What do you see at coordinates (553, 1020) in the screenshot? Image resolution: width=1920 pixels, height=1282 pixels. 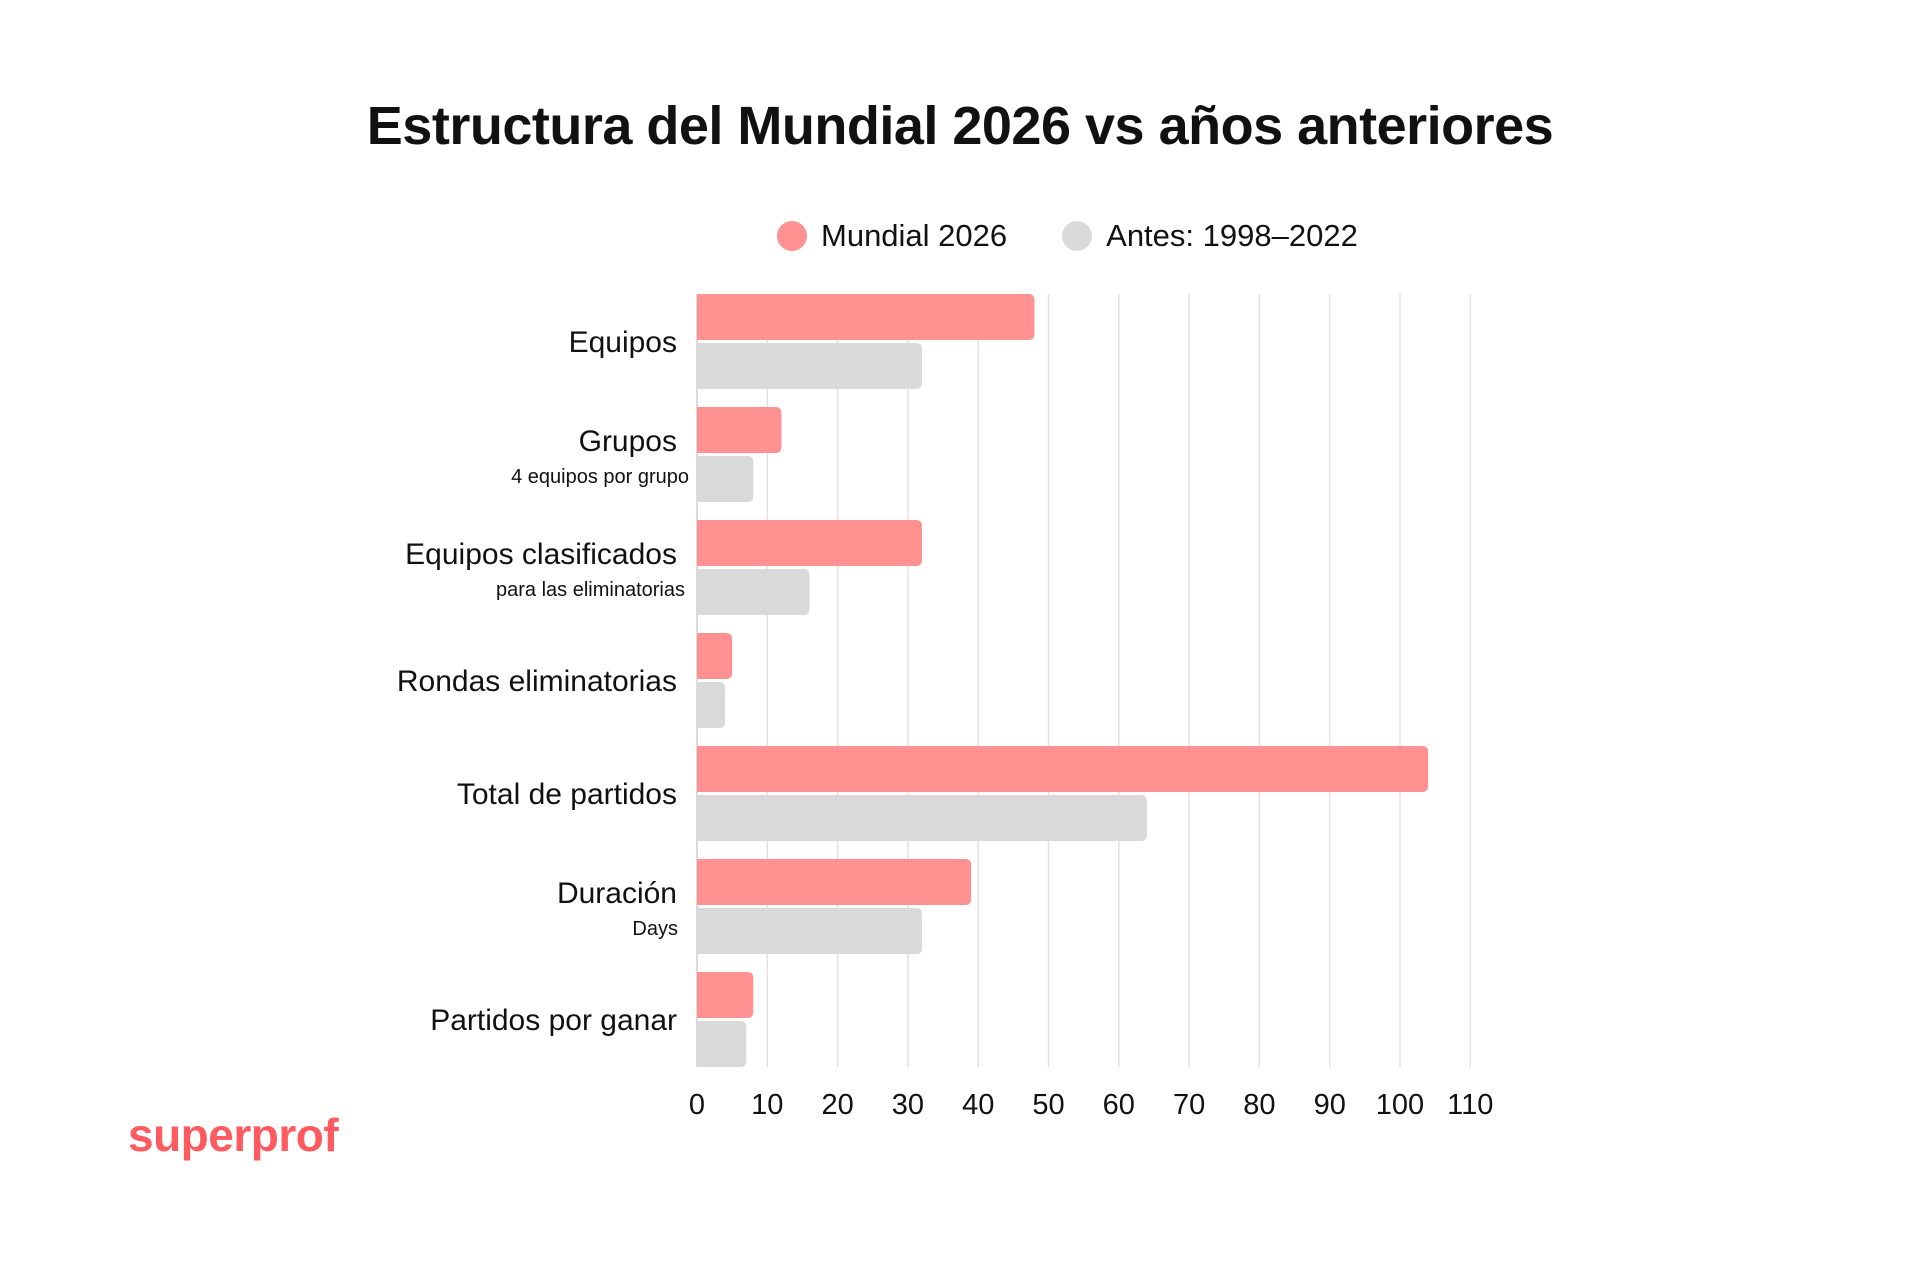 I see `category-label: Partidos por ganar` at bounding box center [553, 1020].